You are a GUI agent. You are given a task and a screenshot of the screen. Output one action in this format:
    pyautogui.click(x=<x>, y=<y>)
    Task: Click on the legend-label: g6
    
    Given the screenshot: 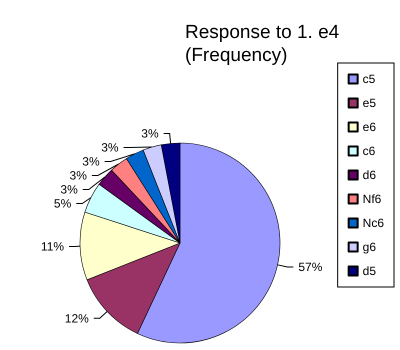 What is the action you would take?
    pyautogui.click(x=369, y=247)
    